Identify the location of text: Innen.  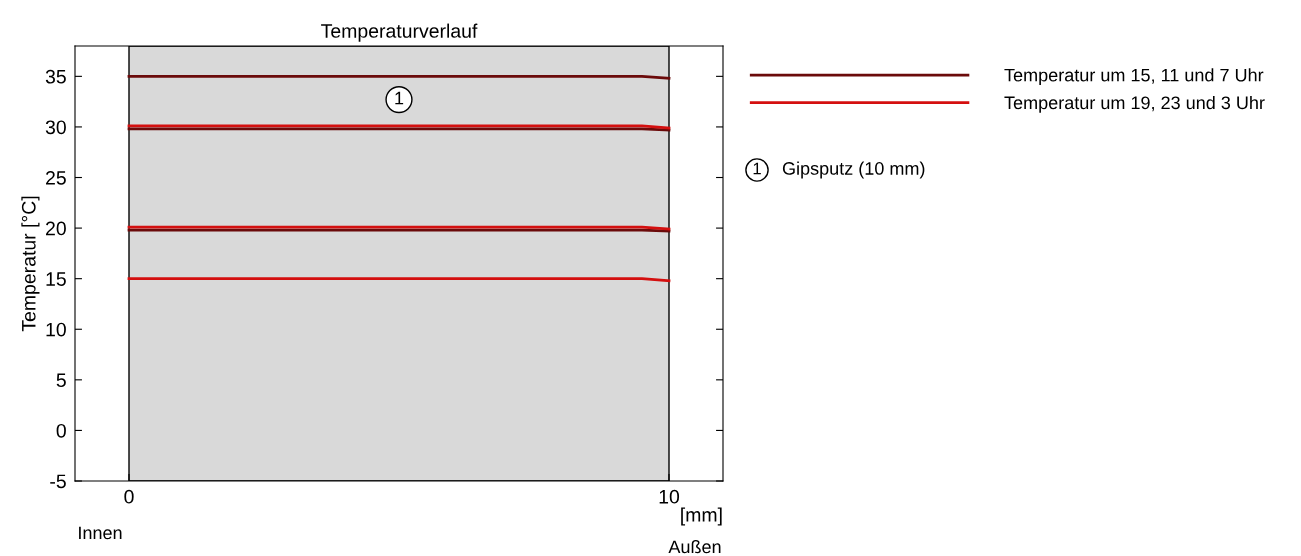
(100, 533).